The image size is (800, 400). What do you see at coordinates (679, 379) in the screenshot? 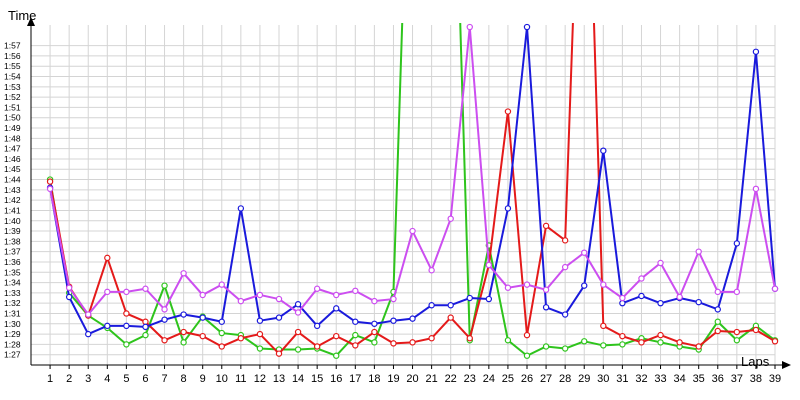
I see `x-tick-label: 34` at bounding box center [679, 379].